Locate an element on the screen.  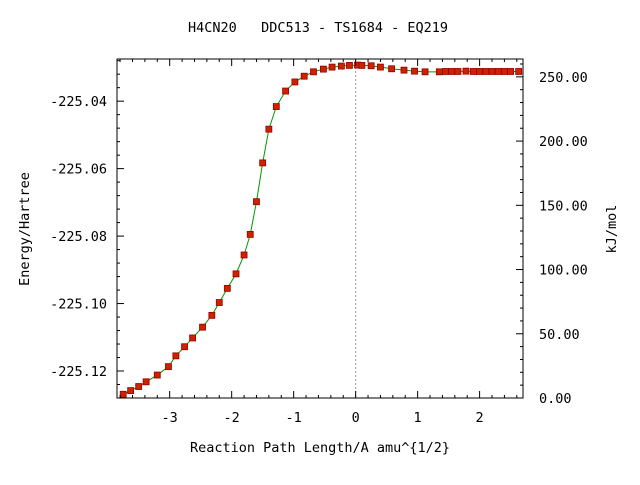
y2-tick-label: 200.00 is located at coordinates (563, 142).